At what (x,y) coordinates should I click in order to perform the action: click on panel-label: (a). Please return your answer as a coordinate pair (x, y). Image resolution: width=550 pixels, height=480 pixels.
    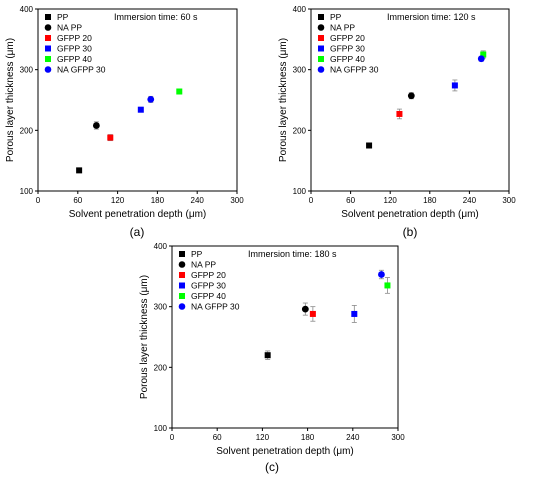
    Looking at the image, I should click on (137, 232).